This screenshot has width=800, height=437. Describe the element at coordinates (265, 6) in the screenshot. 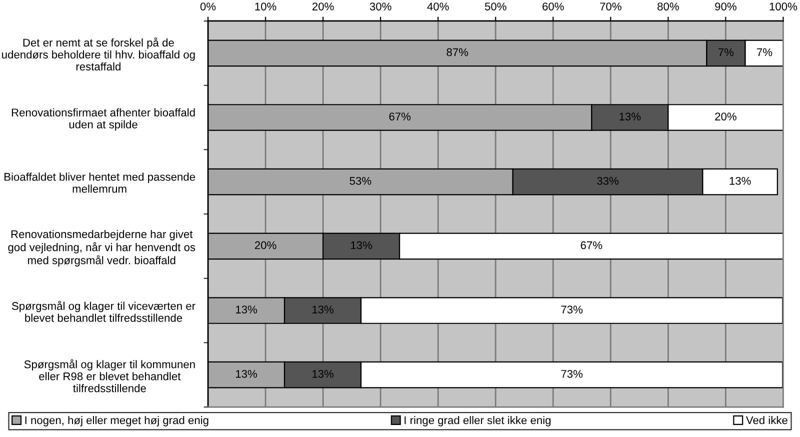

I see `x-tick-label: 10%` at that location.